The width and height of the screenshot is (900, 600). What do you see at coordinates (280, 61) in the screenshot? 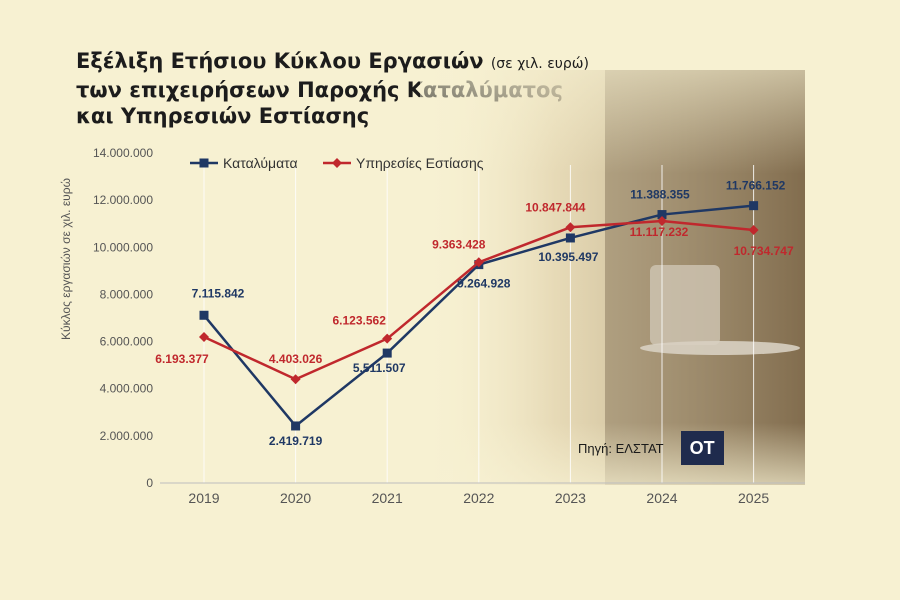
I see `title-line-1: Εξέλιξη Ετήσιου Κύκλου Εργασιών` at bounding box center [280, 61].